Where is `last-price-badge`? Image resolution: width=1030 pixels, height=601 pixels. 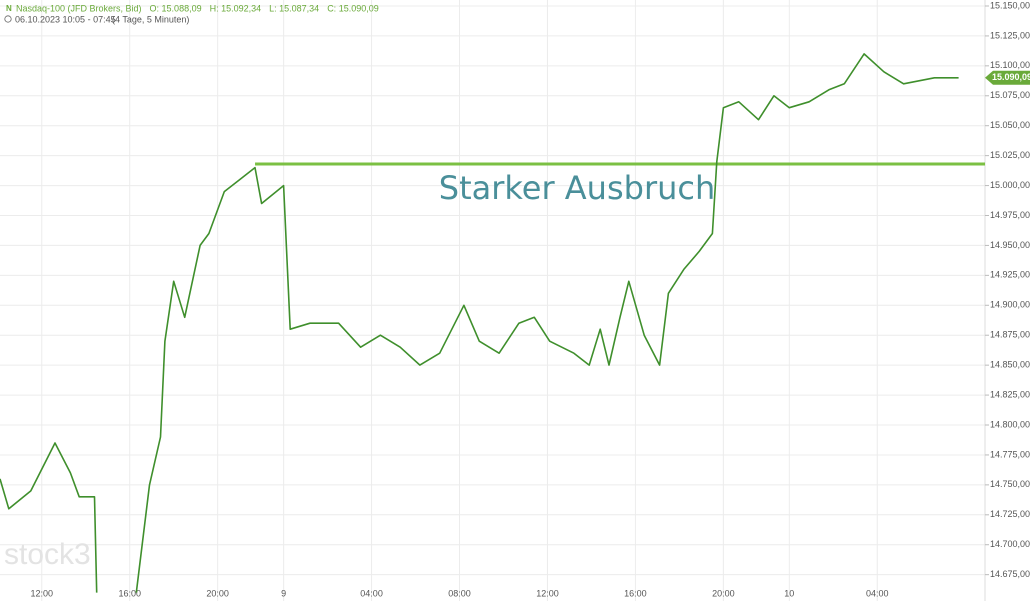 last-price-badge is located at coordinates (1007, 77).